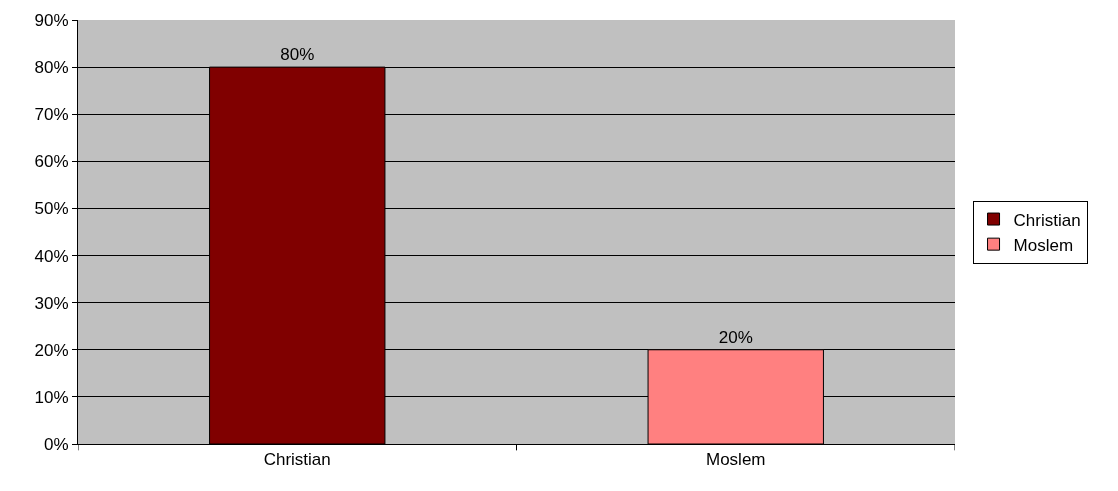 The height and width of the screenshot is (491, 1118). Describe the element at coordinates (51, 20) in the screenshot. I see `y-tick-label: 90%` at that location.